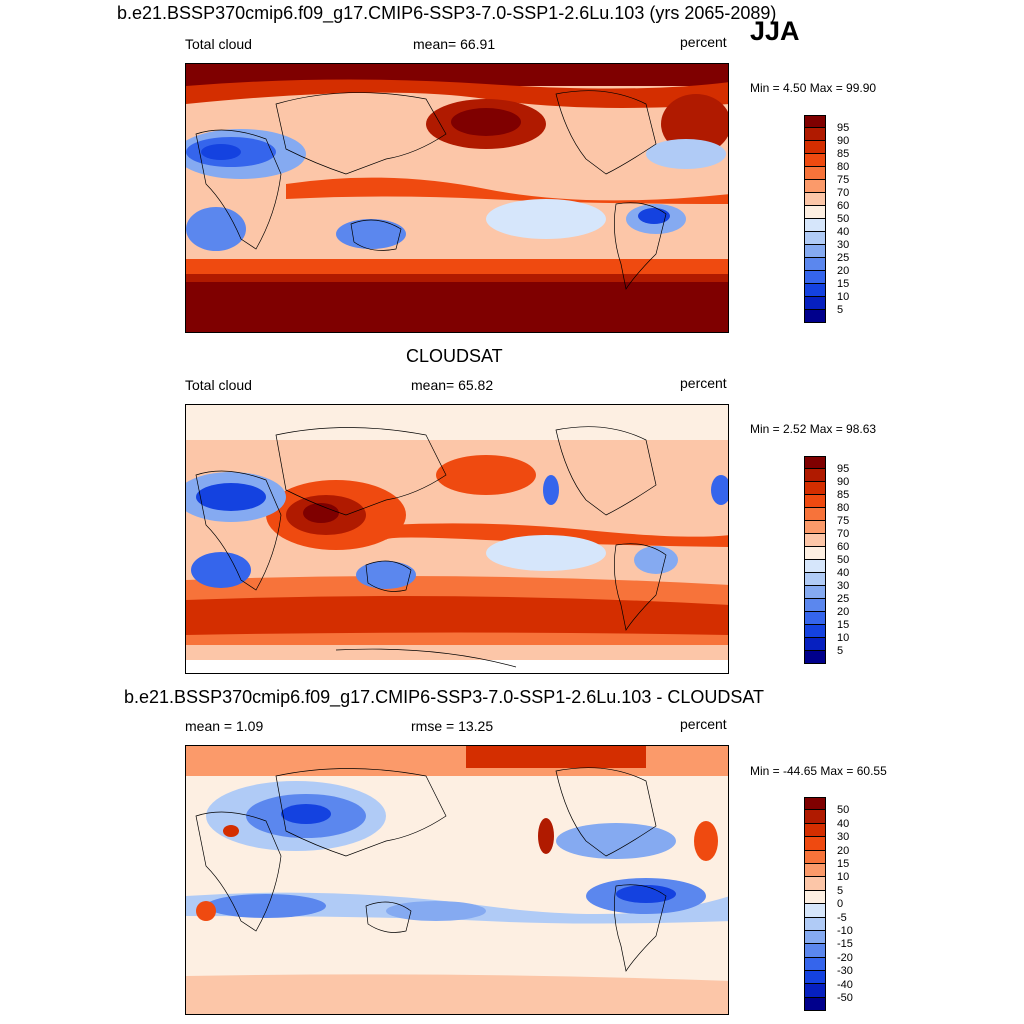 The image size is (1024, 1024). Describe the element at coordinates (815, 904) in the screenshot. I see `panel3-colorbar` at that location.